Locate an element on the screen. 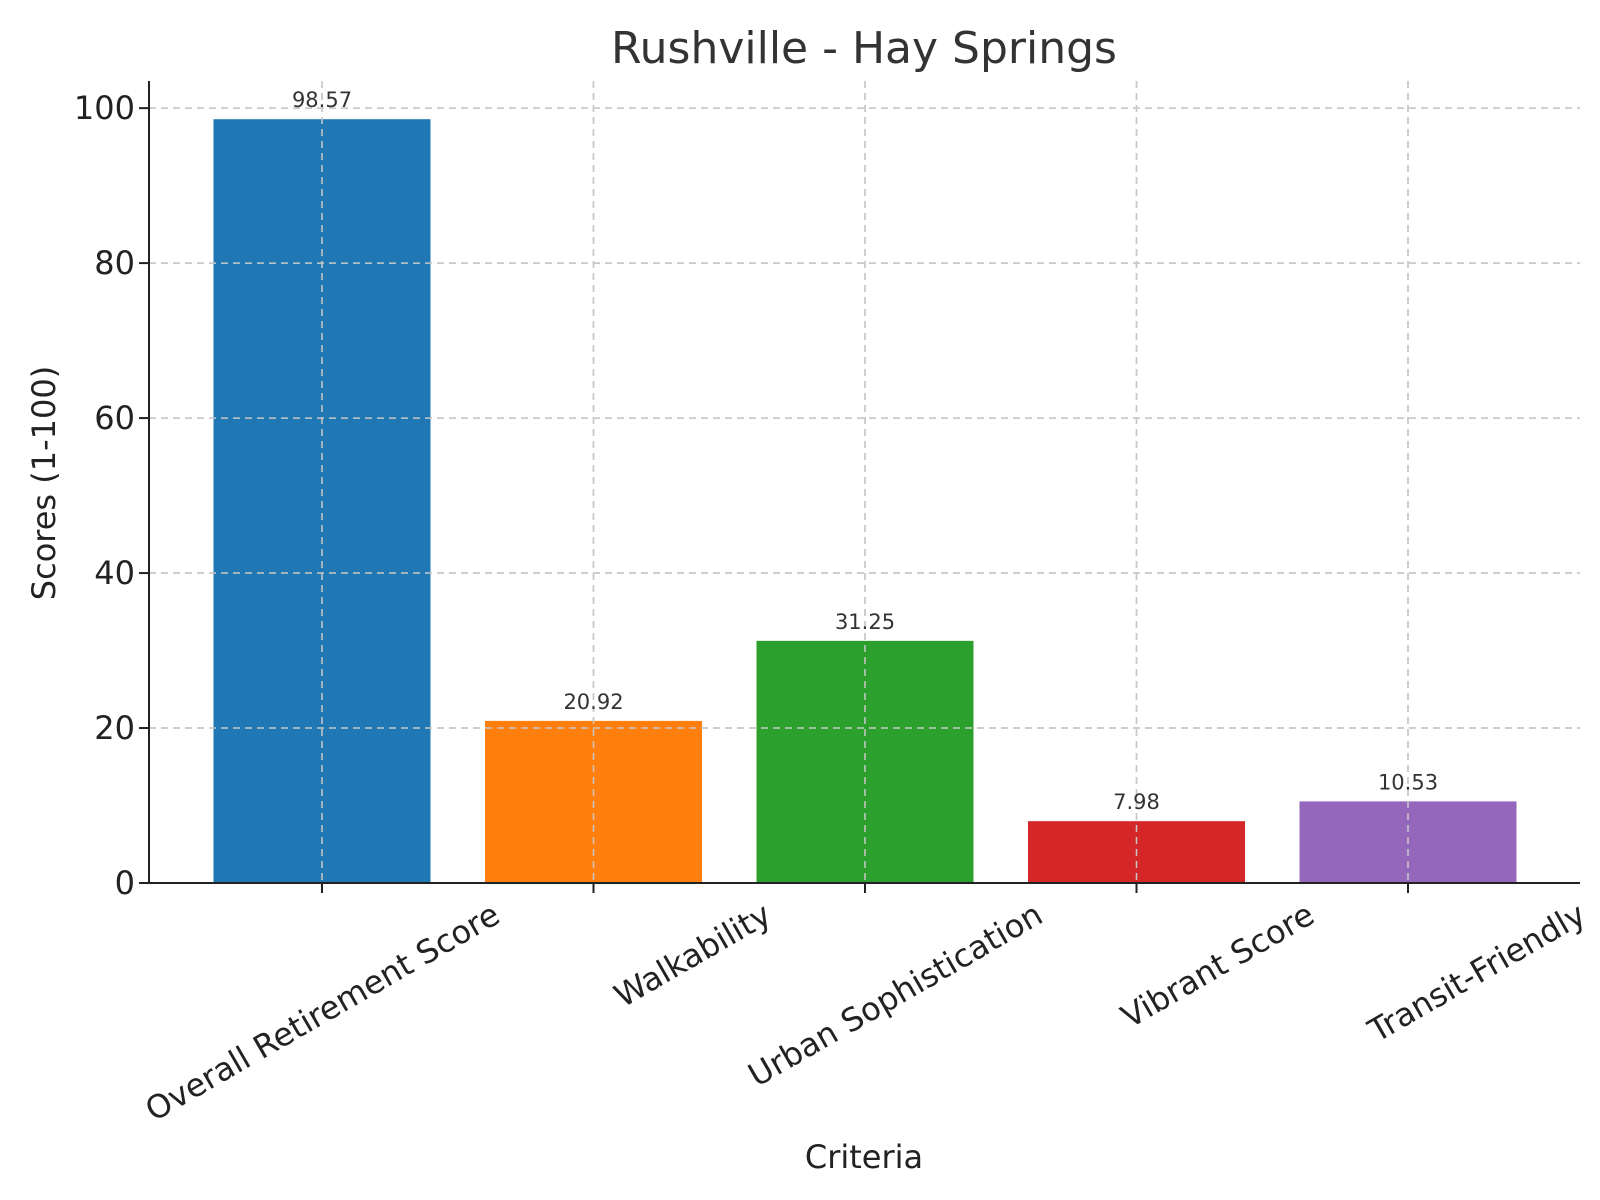 The height and width of the screenshot is (1200, 1600). y-tick-label: 0 is located at coordinates (125, 883).